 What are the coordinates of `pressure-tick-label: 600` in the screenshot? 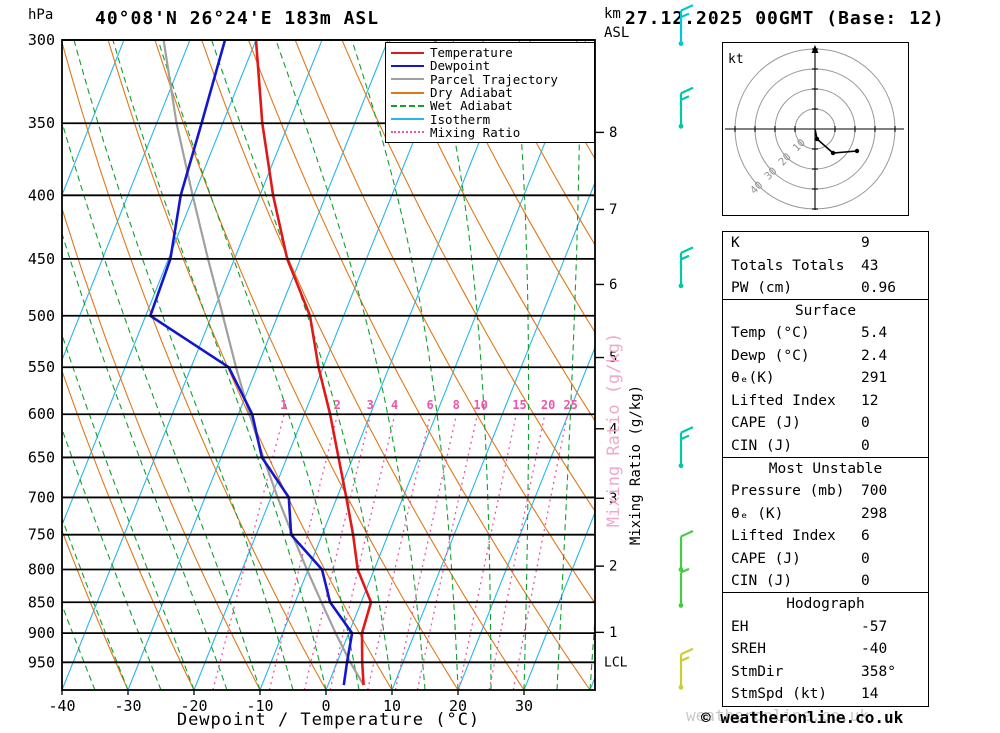 It's located at (41, 414).